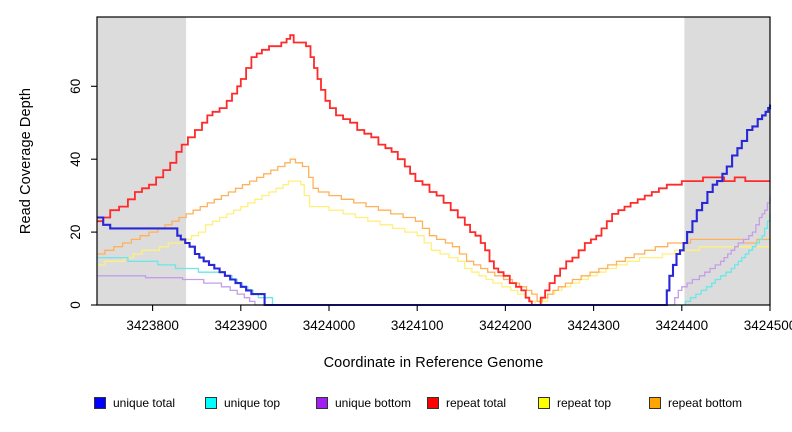  I want to click on legend-label: repeat total, so click(476, 403).